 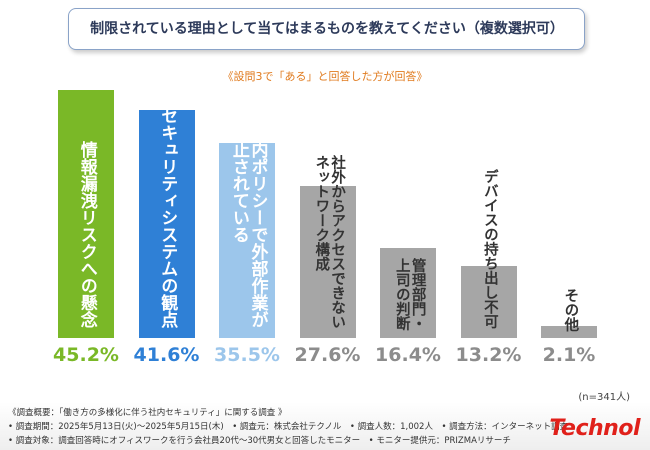 I want to click on category-label: 社外からアクセスできないネットワーク構成, so click(x=329, y=241).